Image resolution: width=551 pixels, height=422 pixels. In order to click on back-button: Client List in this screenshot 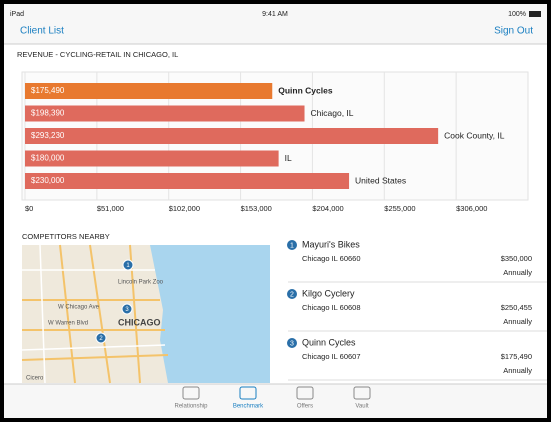, I will do `click(42, 31)`.